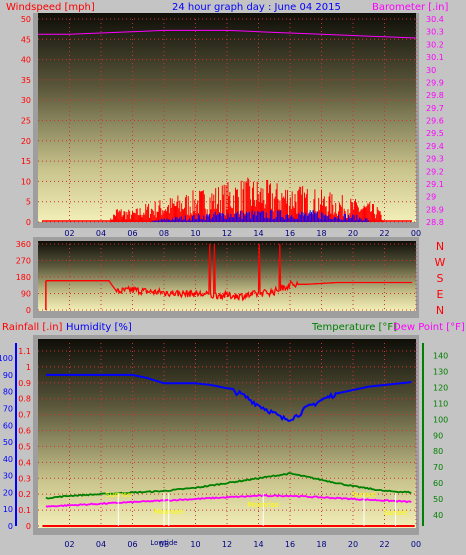 The image size is (466, 555). What do you see at coordinates (28, 526) in the screenshot?
I see `rainfall-tick-label: 0` at bounding box center [28, 526].